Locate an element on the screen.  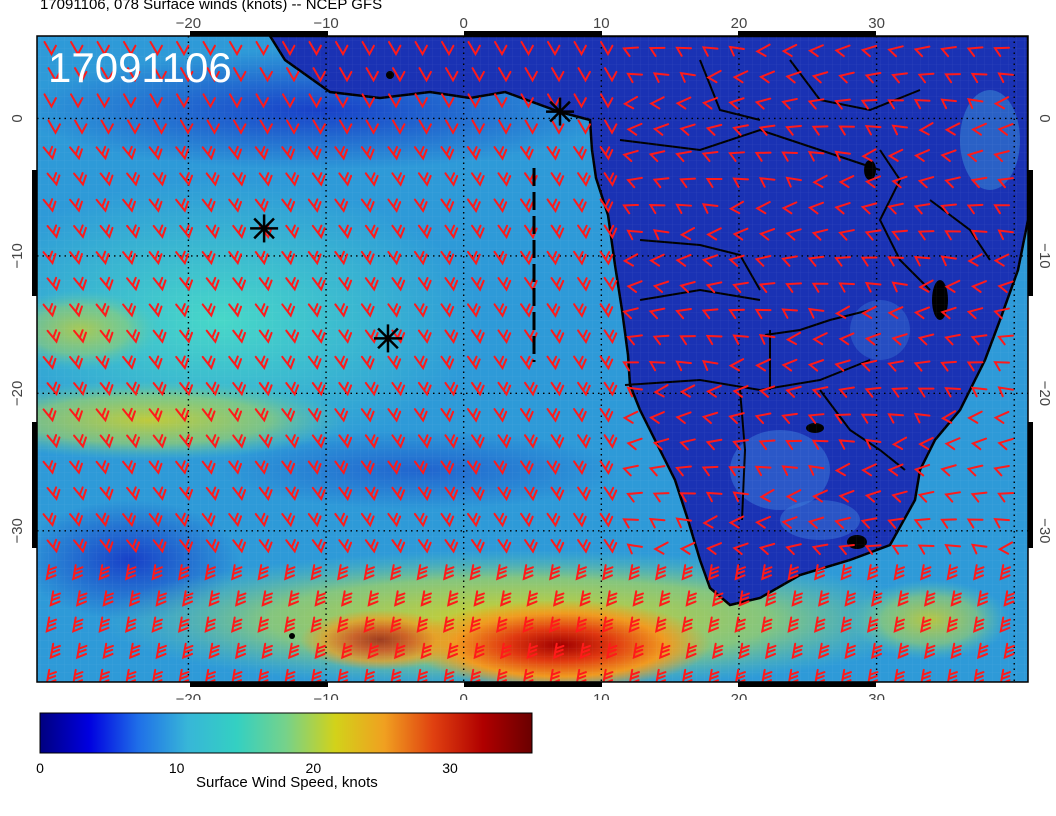
lon-tick-label: −20 is located at coordinates (188, 695).